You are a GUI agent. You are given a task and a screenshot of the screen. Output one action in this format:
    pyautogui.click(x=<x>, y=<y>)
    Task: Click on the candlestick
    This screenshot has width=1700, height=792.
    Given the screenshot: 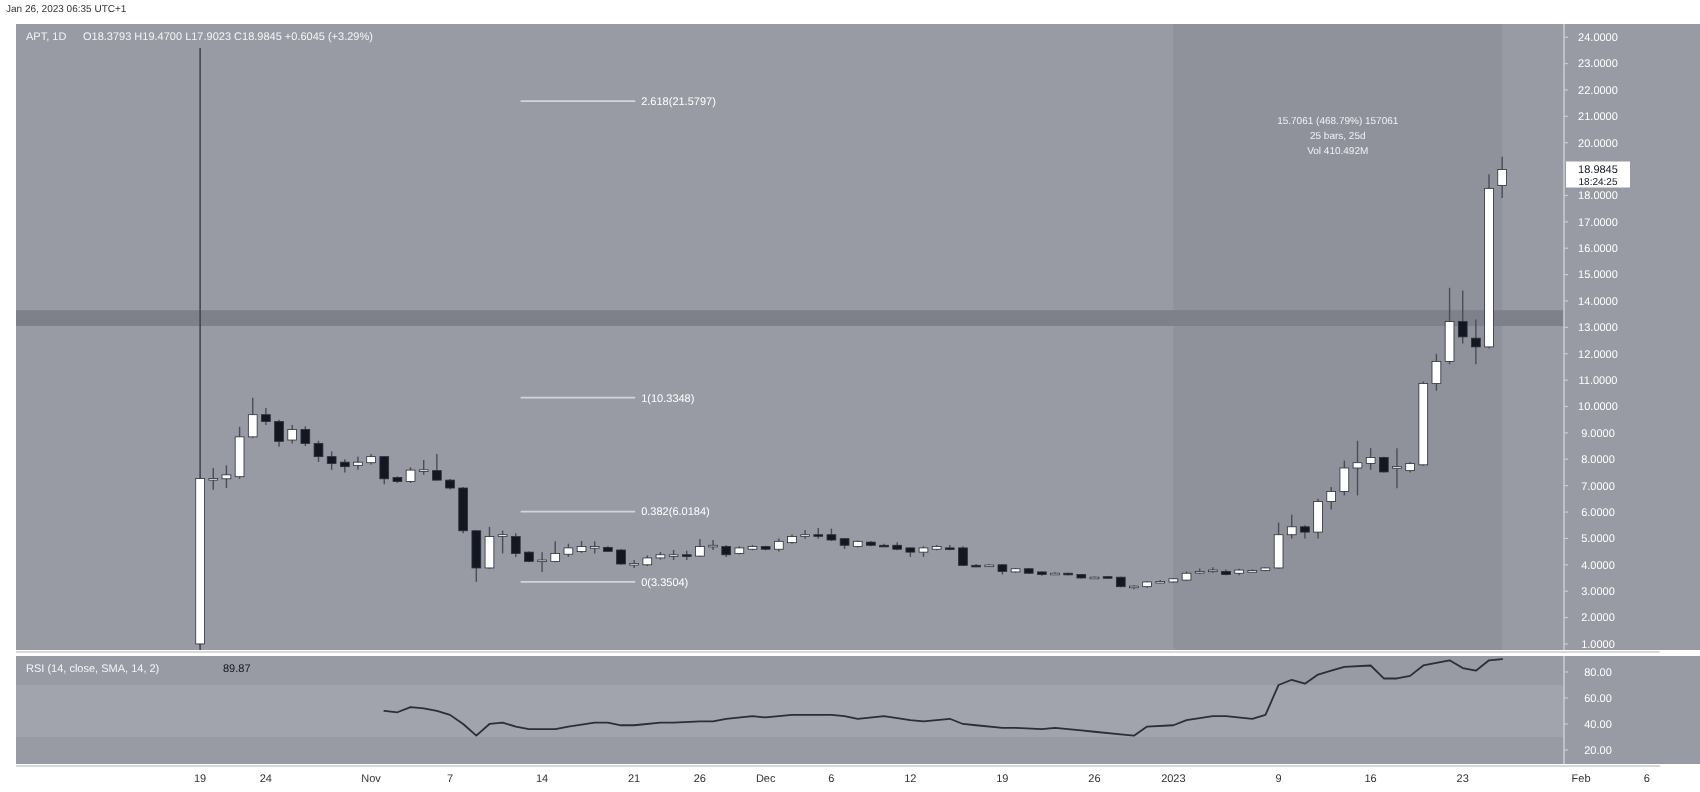 What is the action you would take?
    pyautogui.click(x=1502, y=177)
    